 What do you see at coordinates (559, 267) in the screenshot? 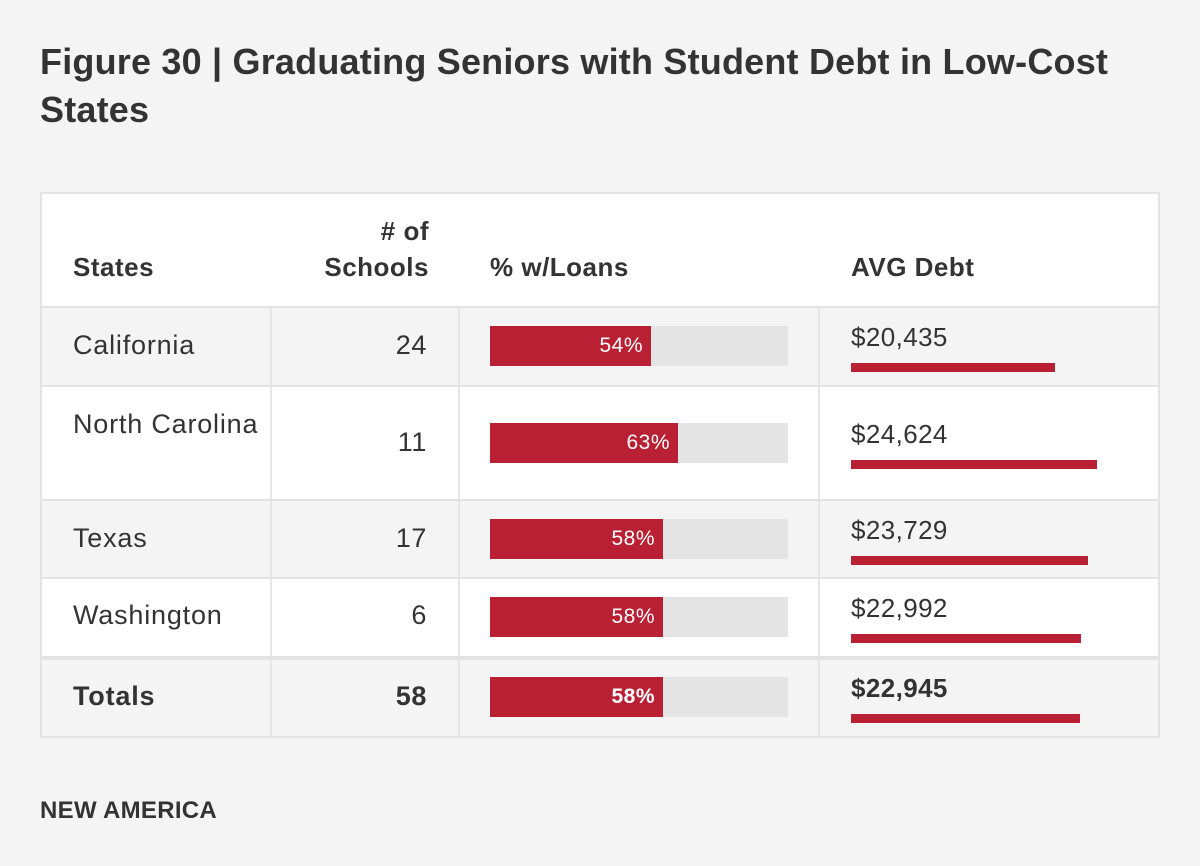
I see `header-loans-label: % w/Loans` at bounding box center [559, 267].